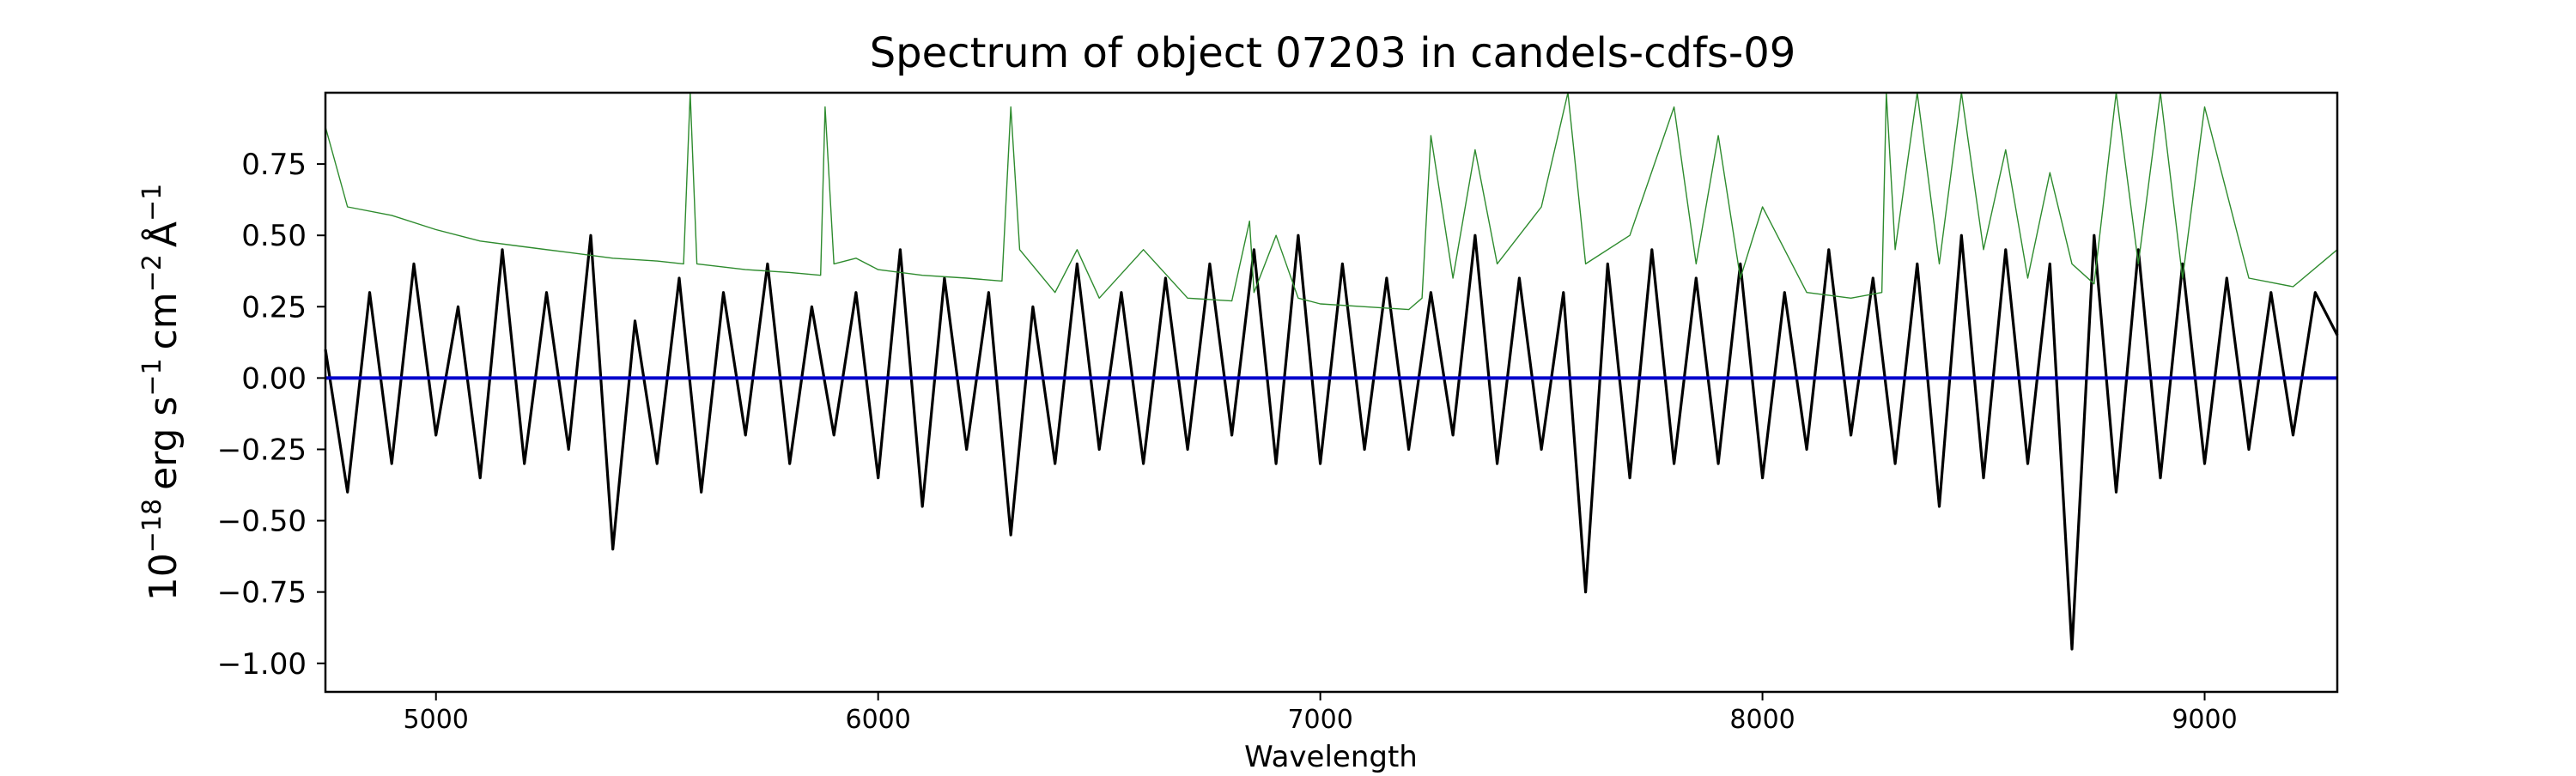 The image size is (2576, 776). I want to click on x-tick-label: 5000, so click(436, 720).